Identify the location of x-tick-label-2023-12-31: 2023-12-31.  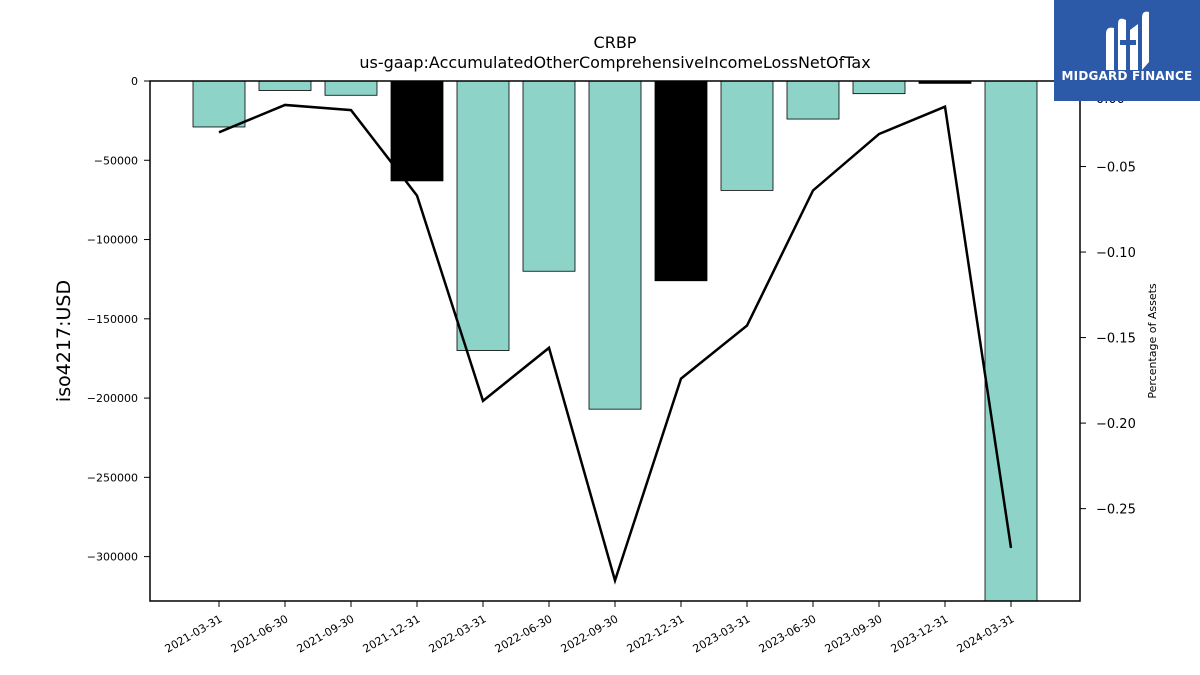
(920, 633).